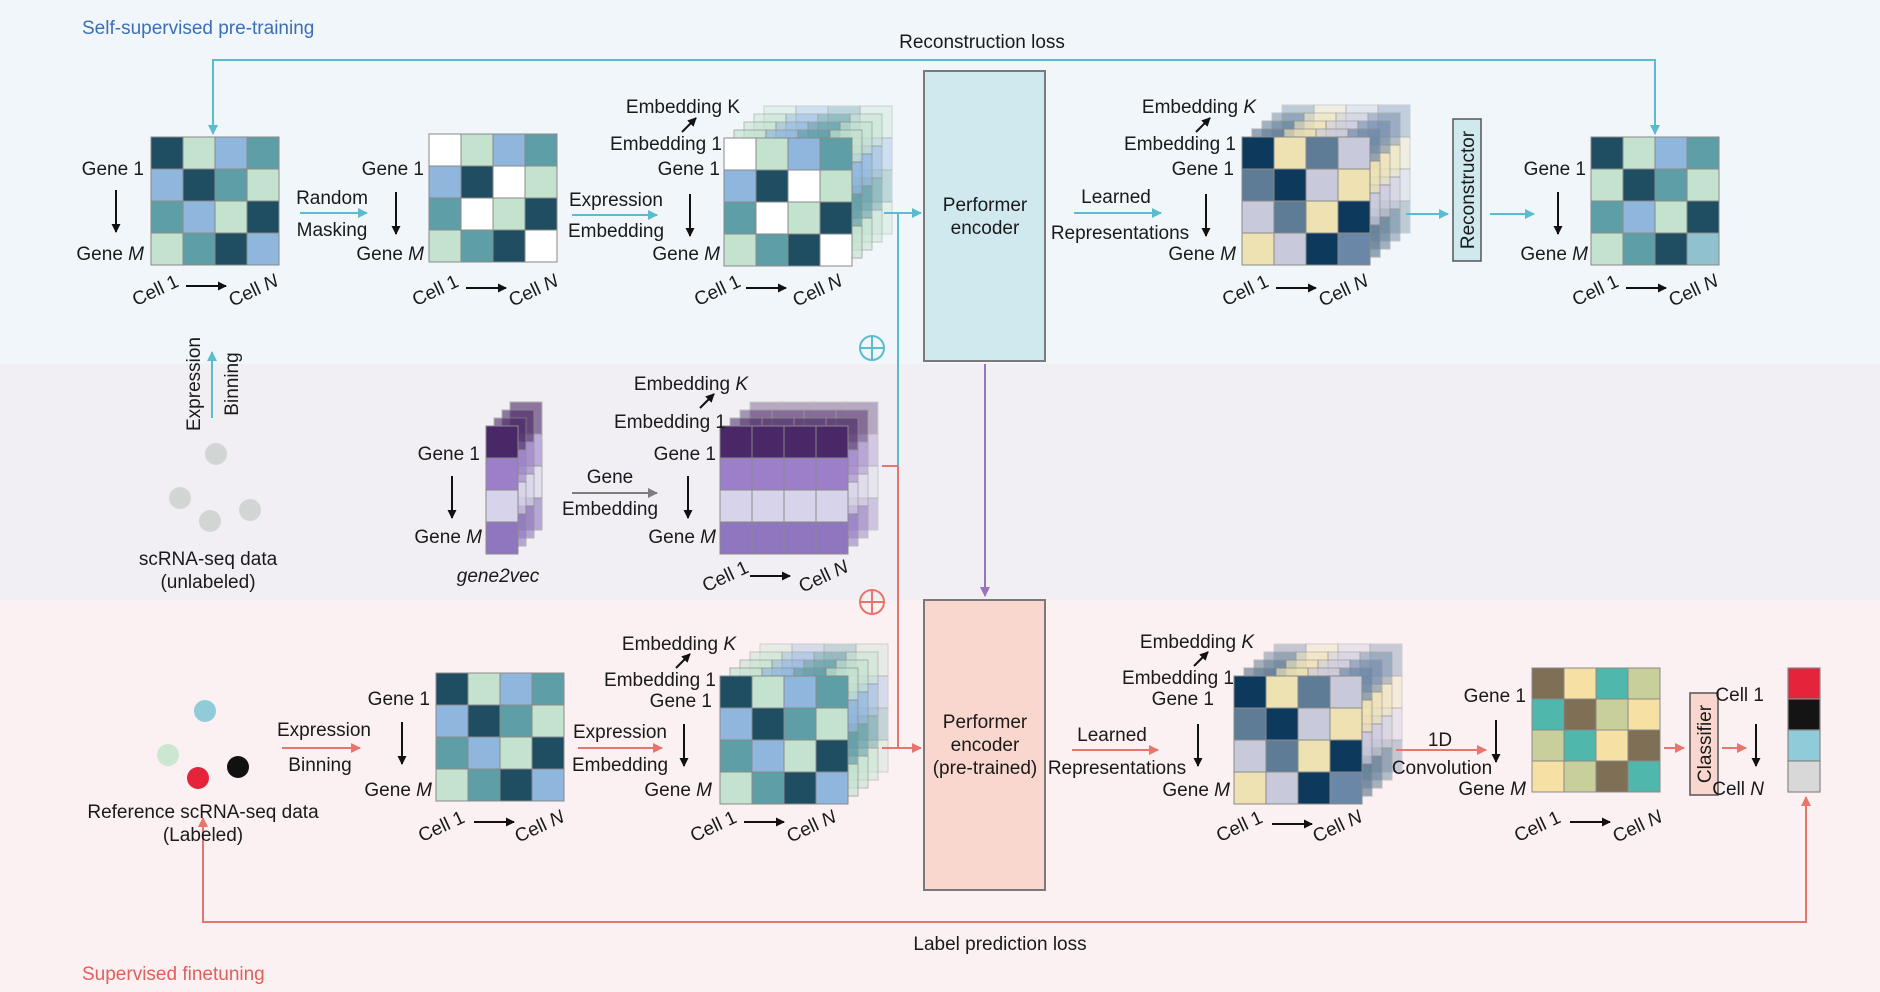 This screenshot has width=1880, height=992. I want to click on performer-pretrained-box, so click(984, 745).